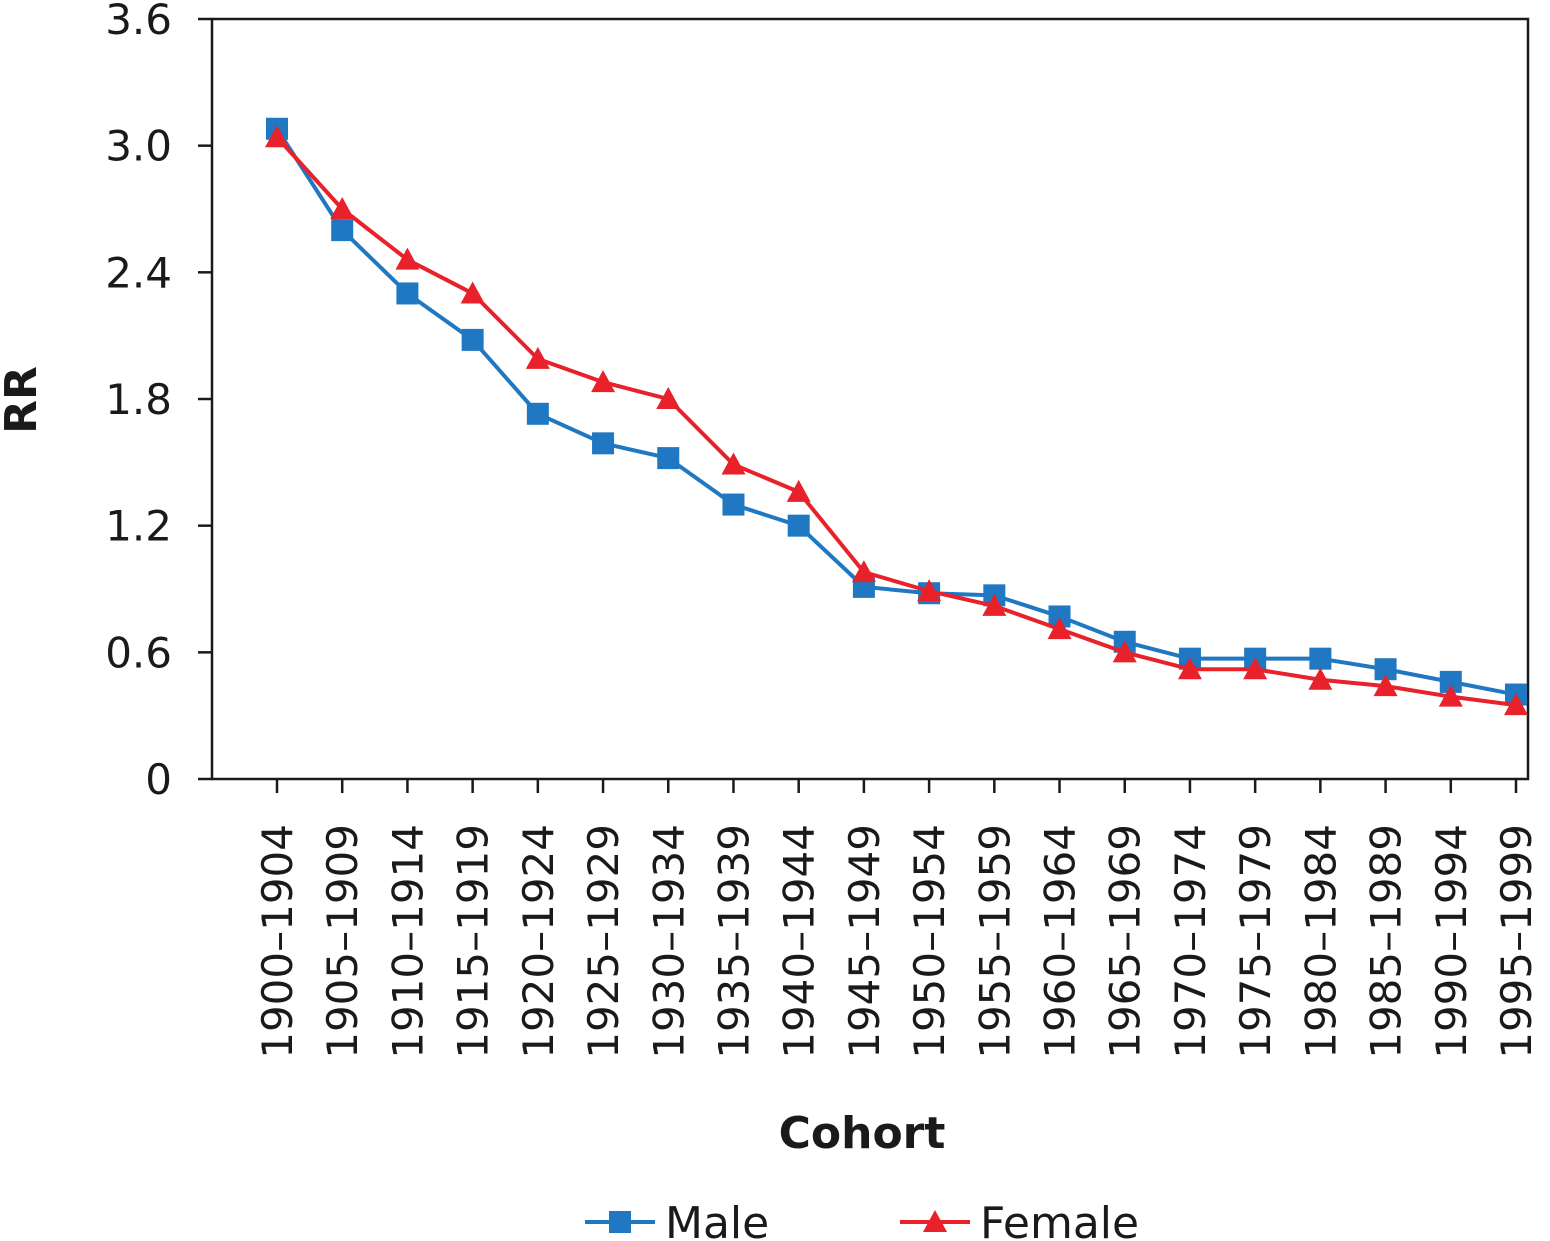 This screenshot has height=1241, width=1550. What do you see at coordinates (935, 1221) in the screenshot?
I see `legend-marker-female` at bounding box center [935, 1221].